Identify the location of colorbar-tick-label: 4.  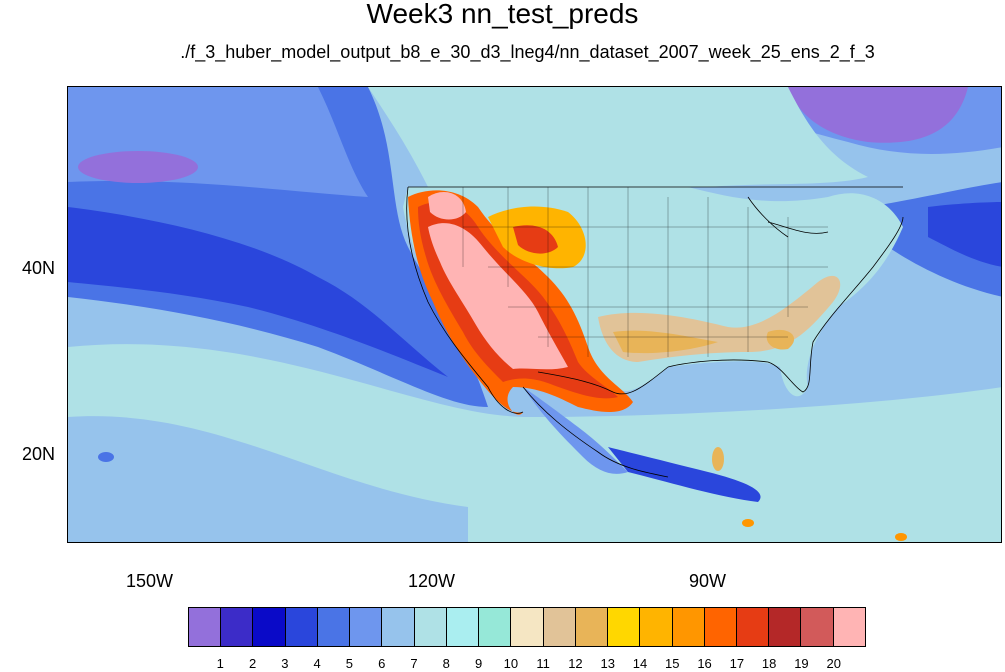
(317, 663).